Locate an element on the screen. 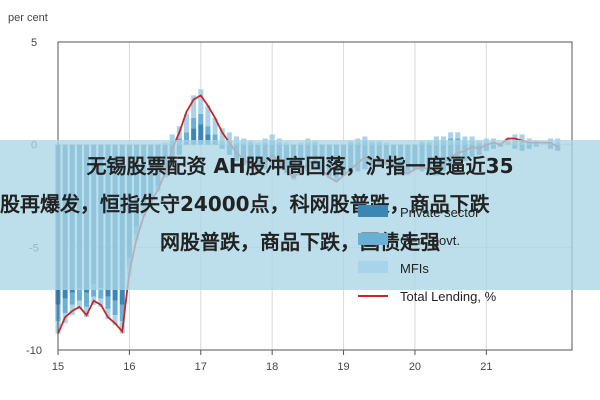 Image resolution: width=600 pixels, height=400 pixels. x-tick-label: 19 is located at coordinates (343, 367).